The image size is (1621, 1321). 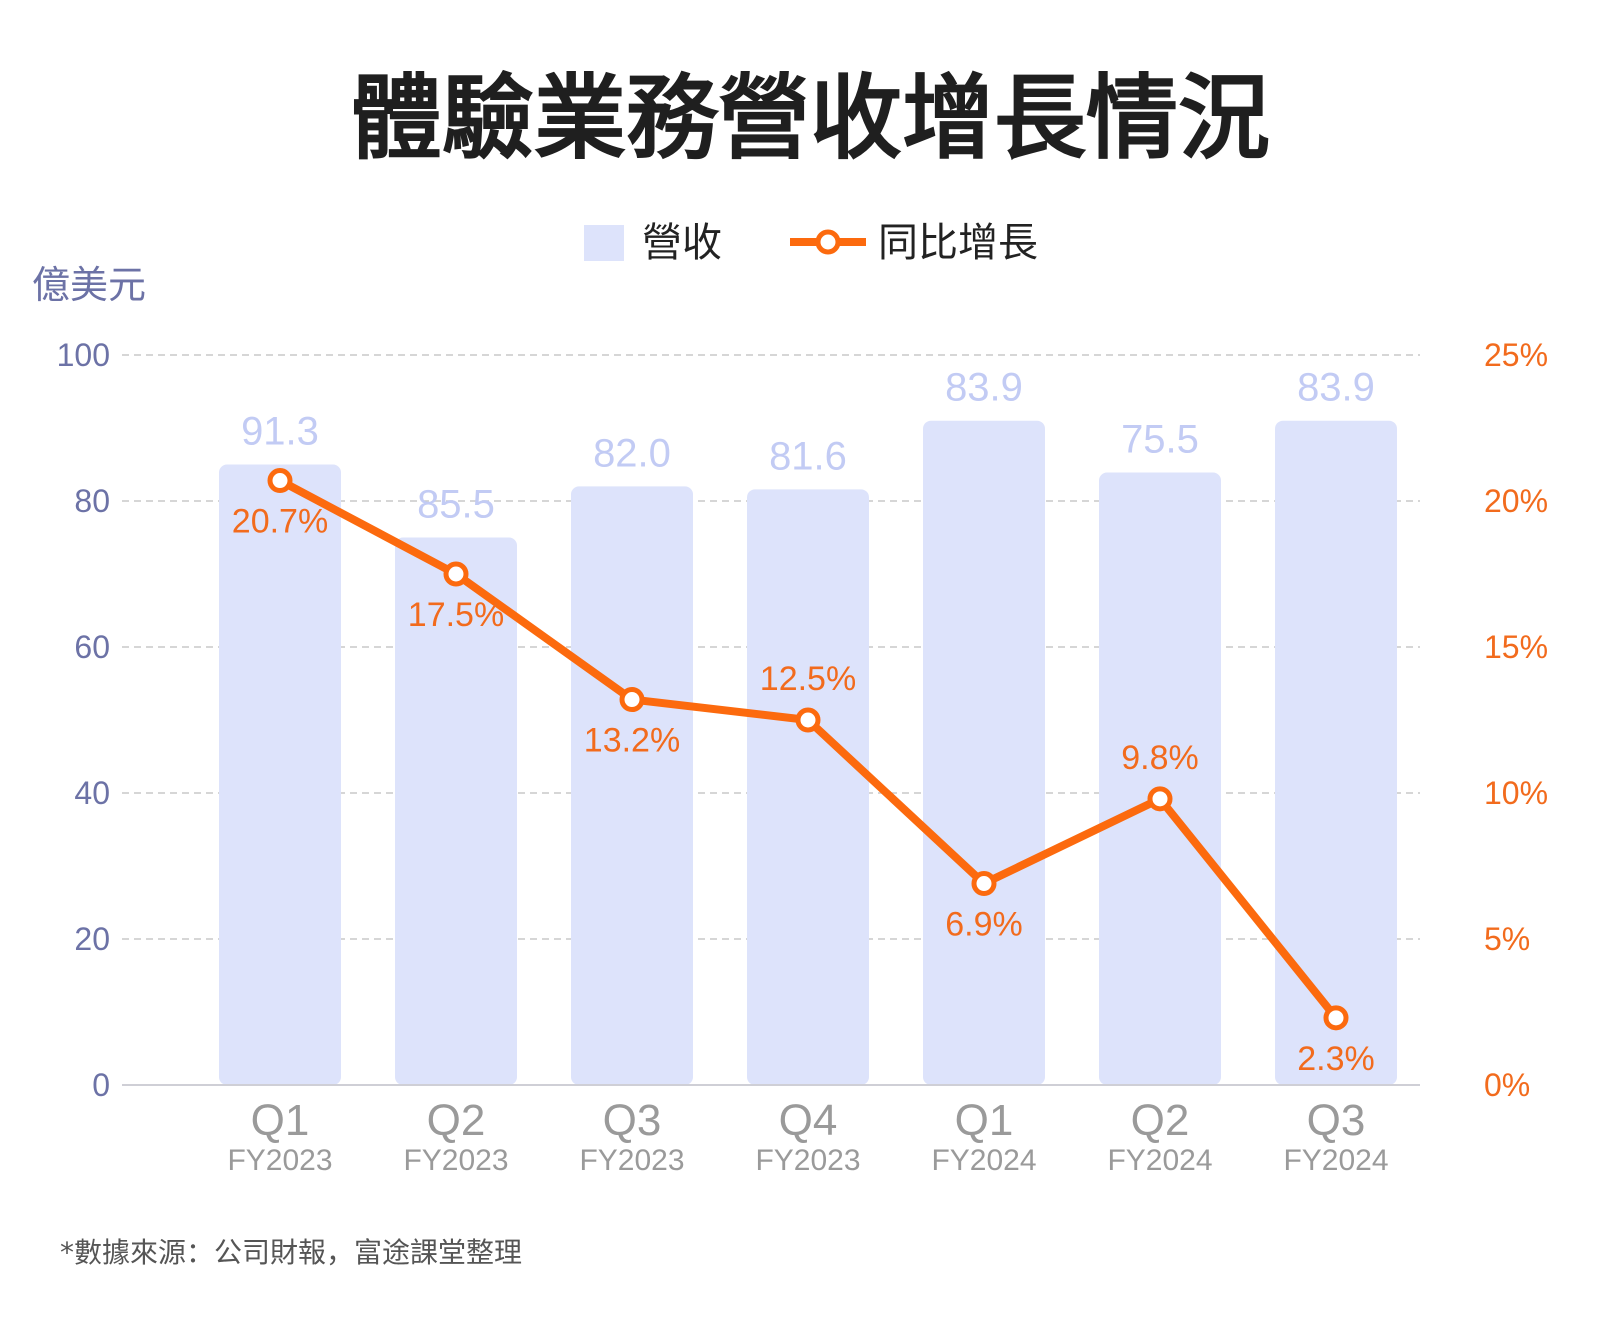 What do you see at coordinates (1160, 440) in the screenshot?
I see `bar-value-label: 75.5` at bounding box center [1160, 440].